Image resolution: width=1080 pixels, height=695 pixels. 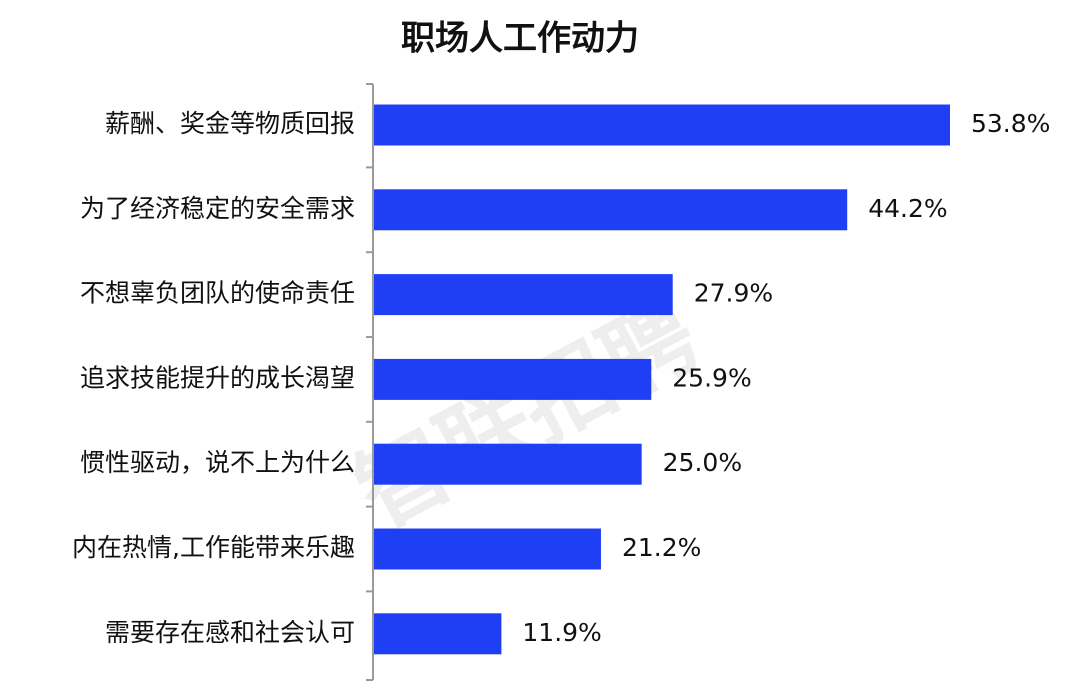 I want to click on category-label: 惯性驱动，说不上为什么, so click(x=217, y=462).